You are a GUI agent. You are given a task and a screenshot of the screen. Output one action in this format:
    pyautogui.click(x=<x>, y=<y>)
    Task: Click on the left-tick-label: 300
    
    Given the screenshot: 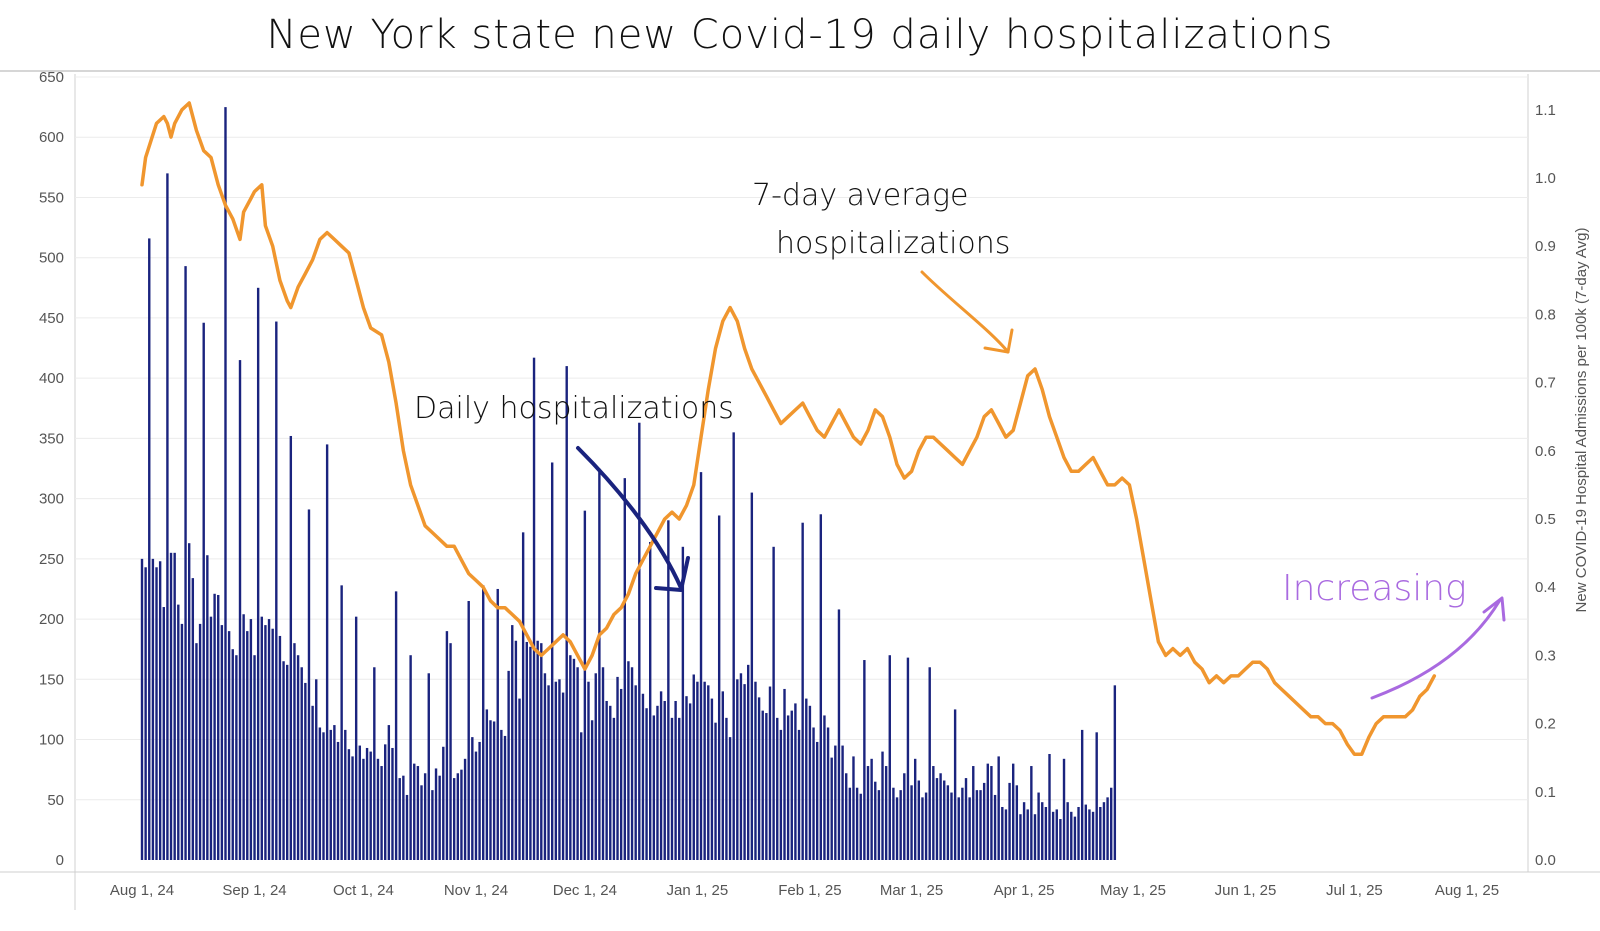 What is the action you would take?
    pyautogui.click(x=51, y=499)
    